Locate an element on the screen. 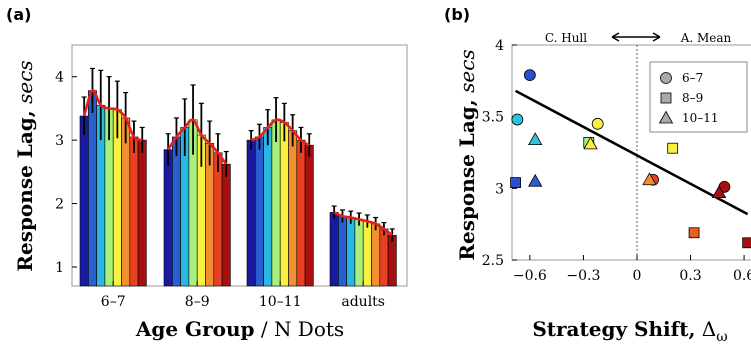  panel-b-regression-line is located at coordinates (631, 152).